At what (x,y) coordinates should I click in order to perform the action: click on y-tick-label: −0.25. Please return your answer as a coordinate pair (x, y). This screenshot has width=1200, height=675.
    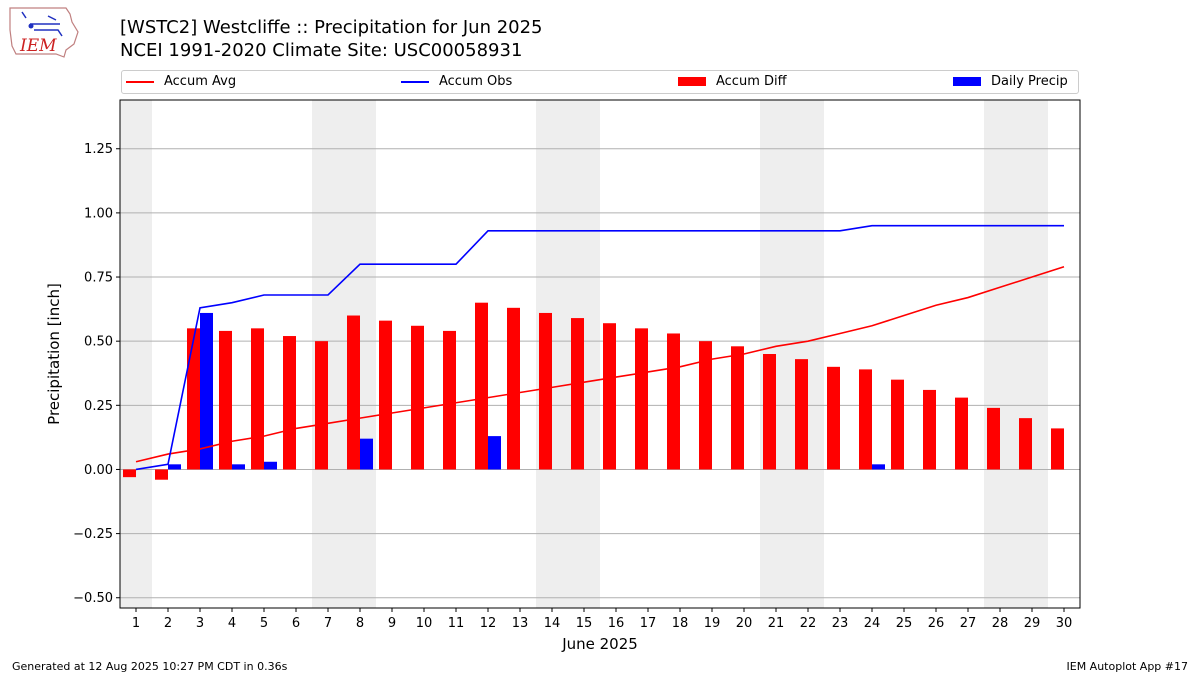
    Looking at the image, I should click on (93, 534).